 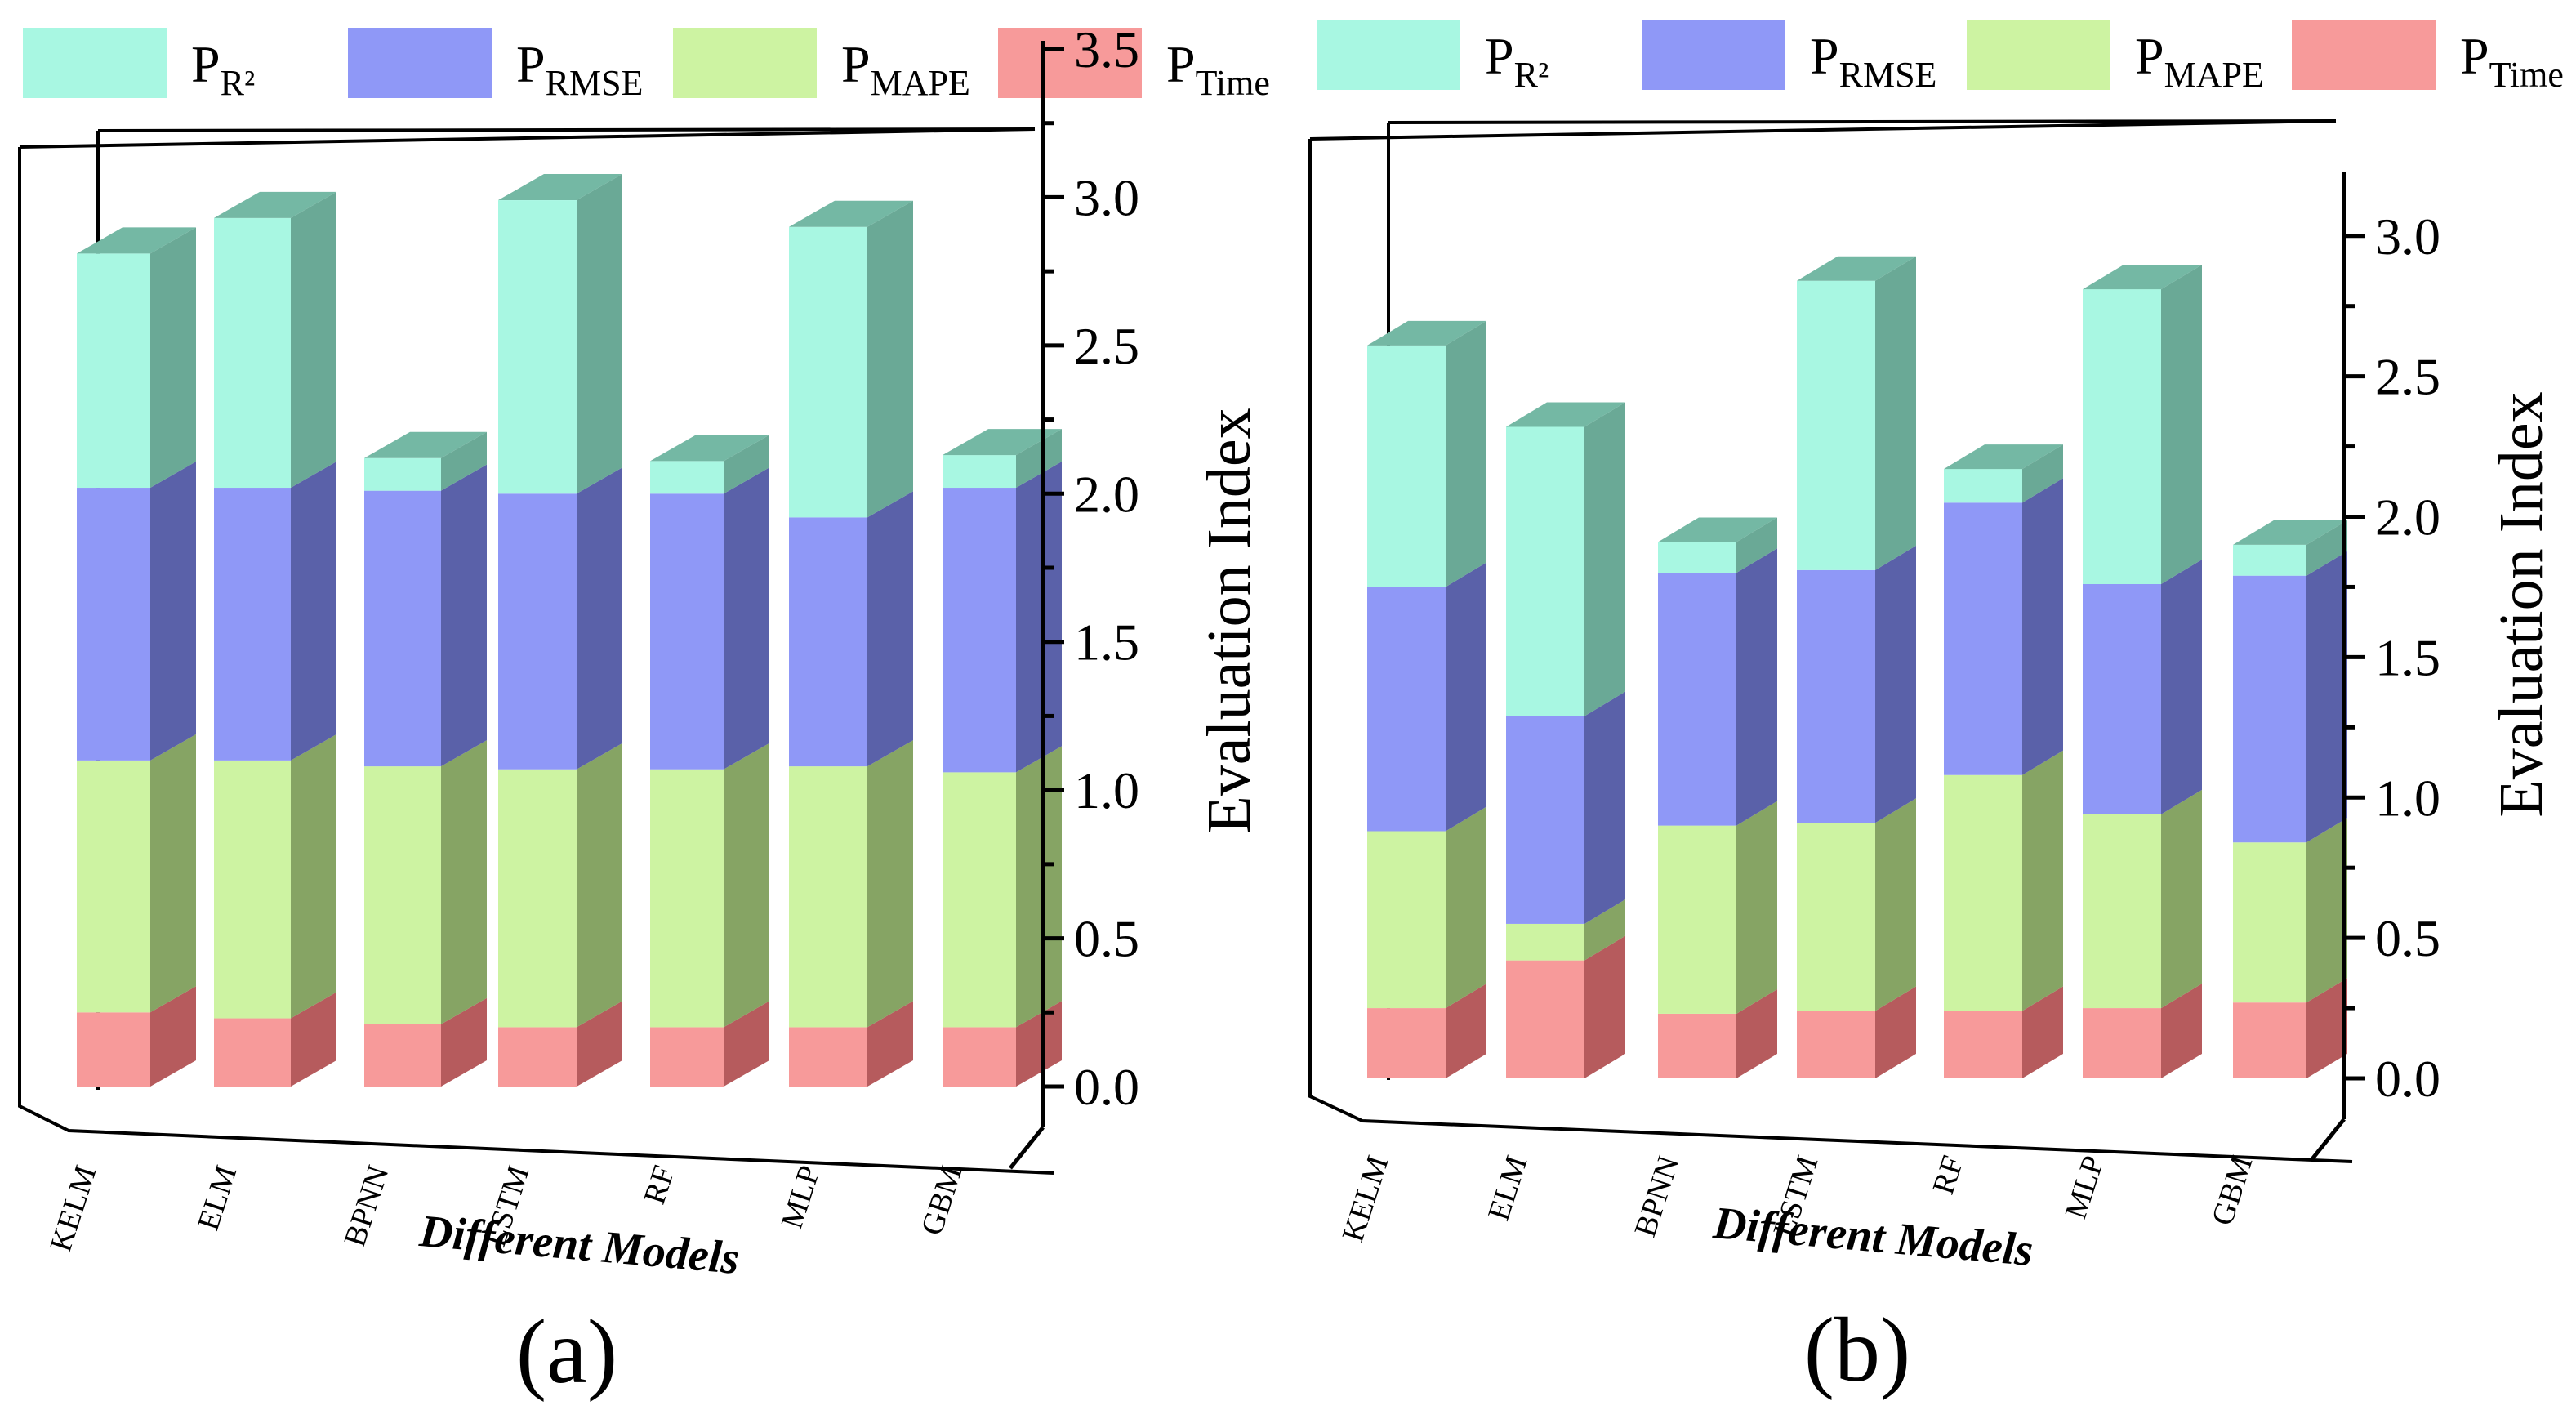 What do you see at coordinates (2328, 1140) in the screenshot?
I see `y-axis-foot` at bounding box center [2328, 1140].